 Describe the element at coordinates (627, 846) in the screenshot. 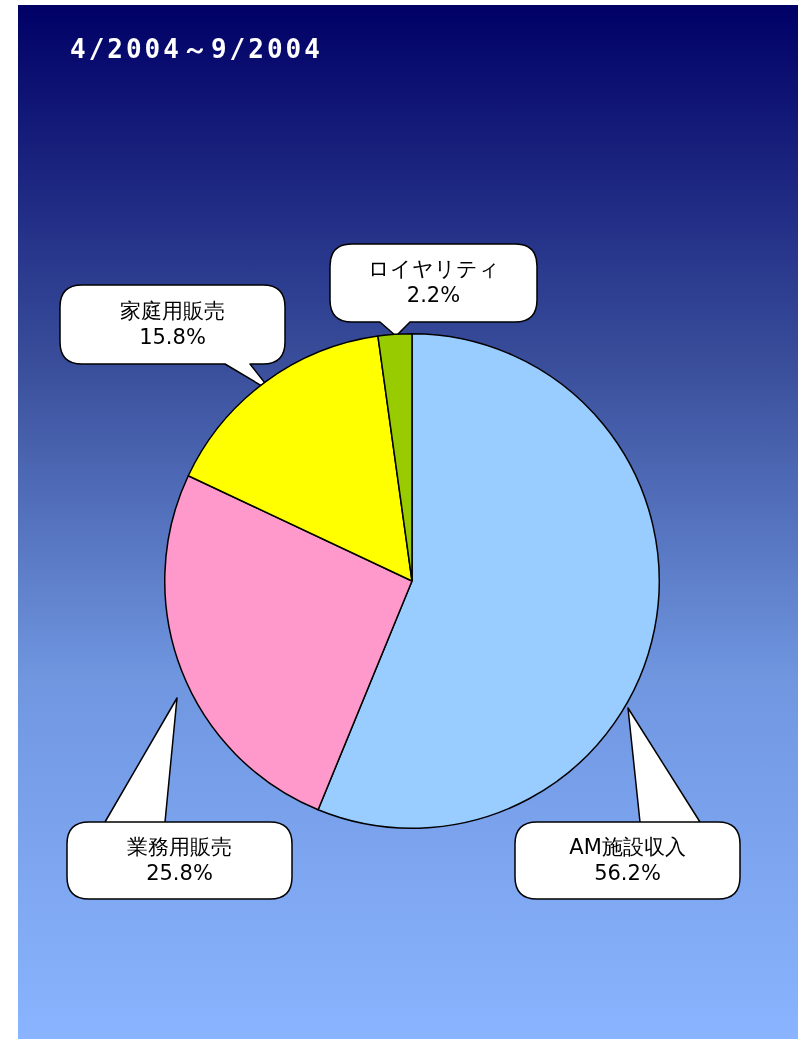

I see `slice-label: AM施設収入` at that location.